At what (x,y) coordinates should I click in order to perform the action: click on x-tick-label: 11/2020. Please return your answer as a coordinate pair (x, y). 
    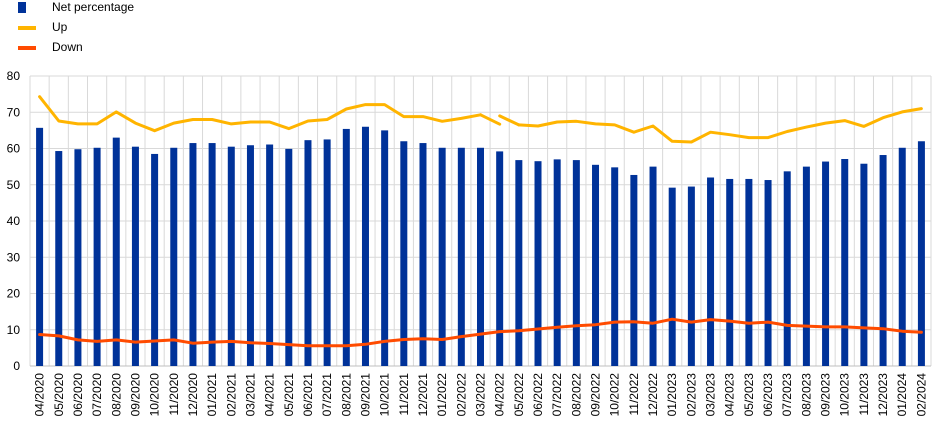
    Looking at the image, I should click on (174, 394).